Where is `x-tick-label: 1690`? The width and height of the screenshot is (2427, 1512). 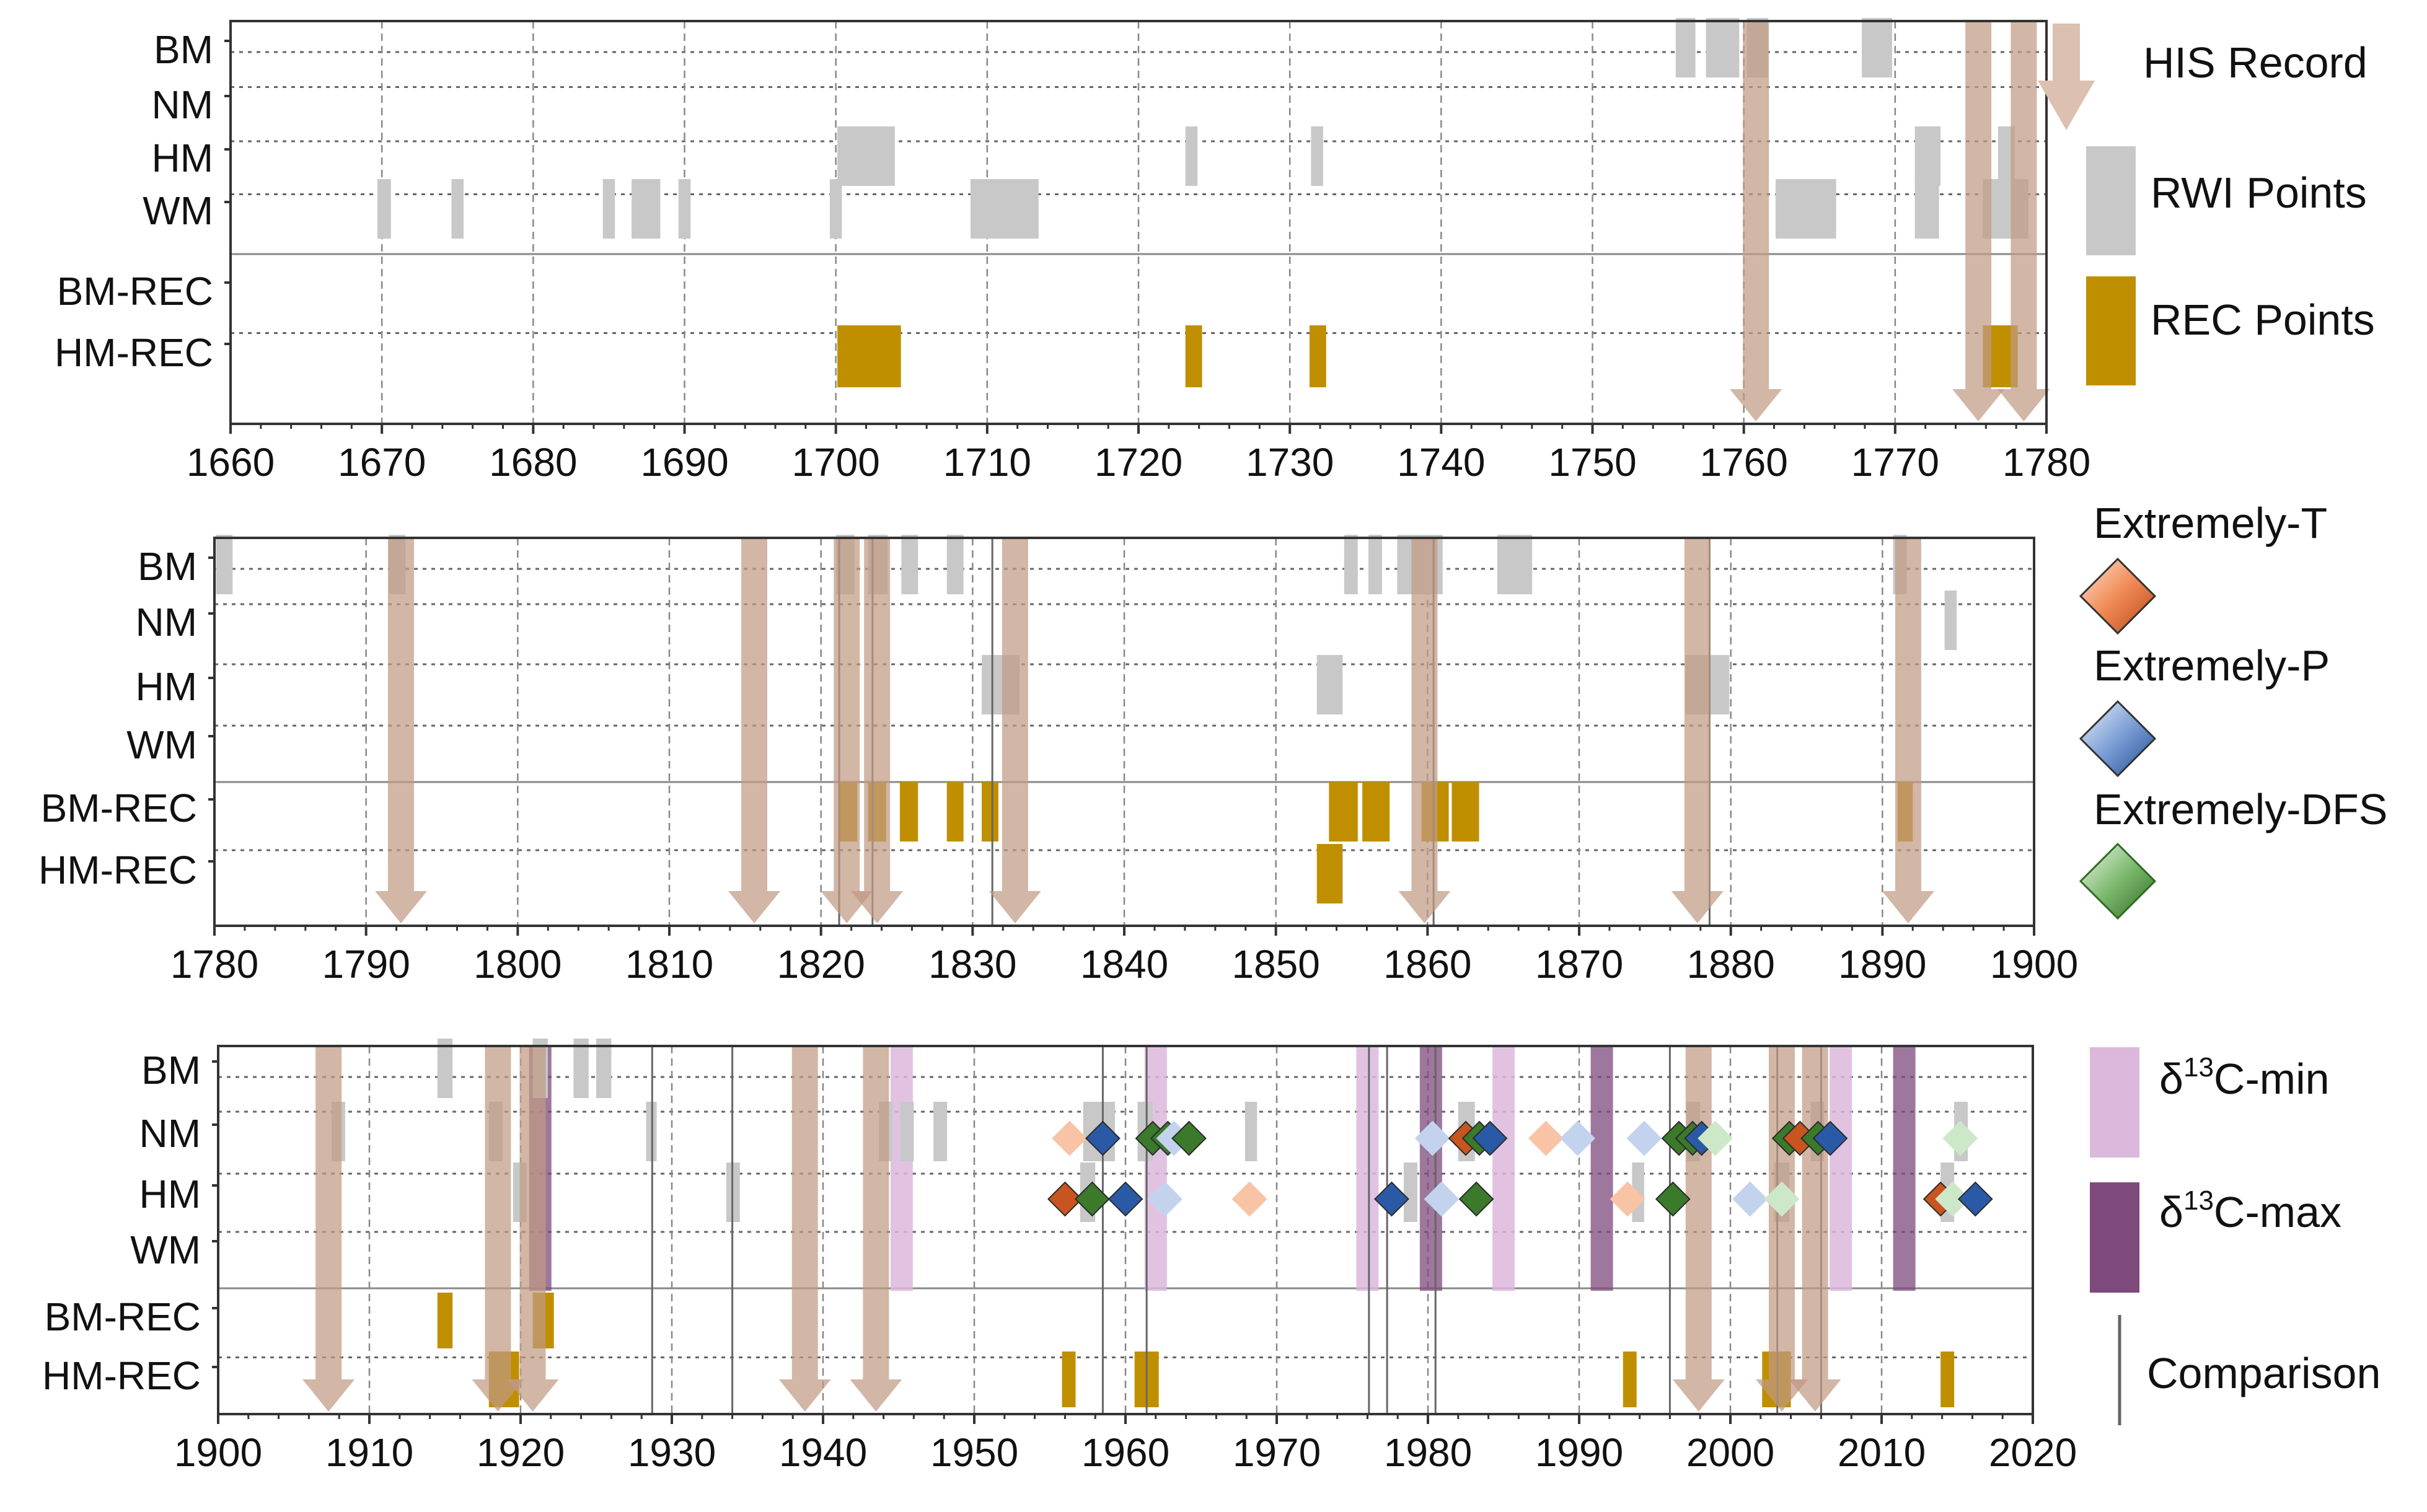
x-tick-label: 1690 is located at coordinates (684, 462).